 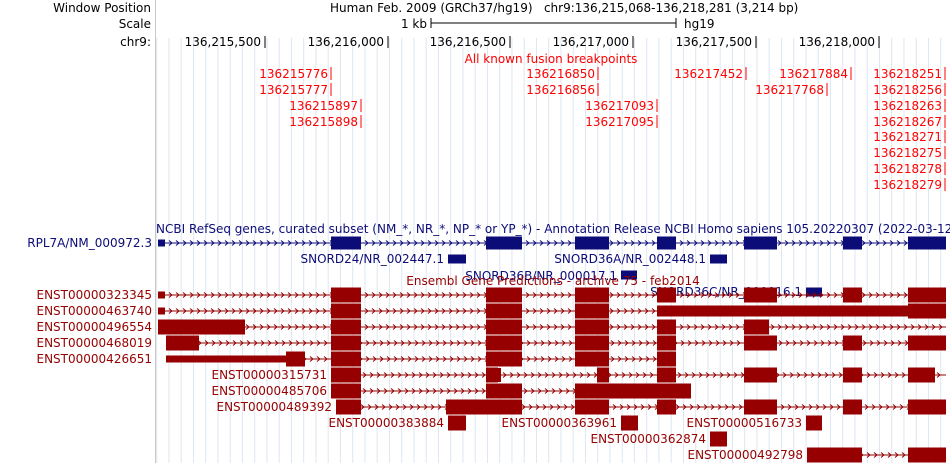 What do you see at coordinates (551, 59) in the screenshot?
I see `fusion-track-title: All known fusion breakpoints` at bounding box center [551, 59].